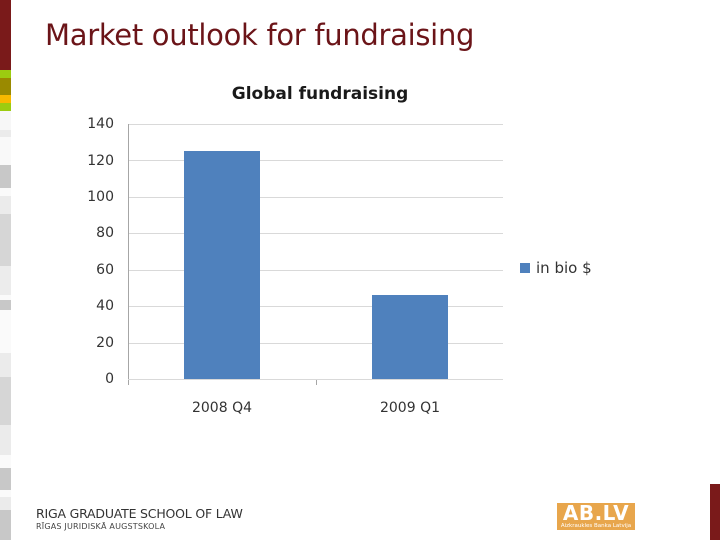 The height and width of the screenshot is (540, 720). I want to click on y-tick-label: 60, so click(105, 270).